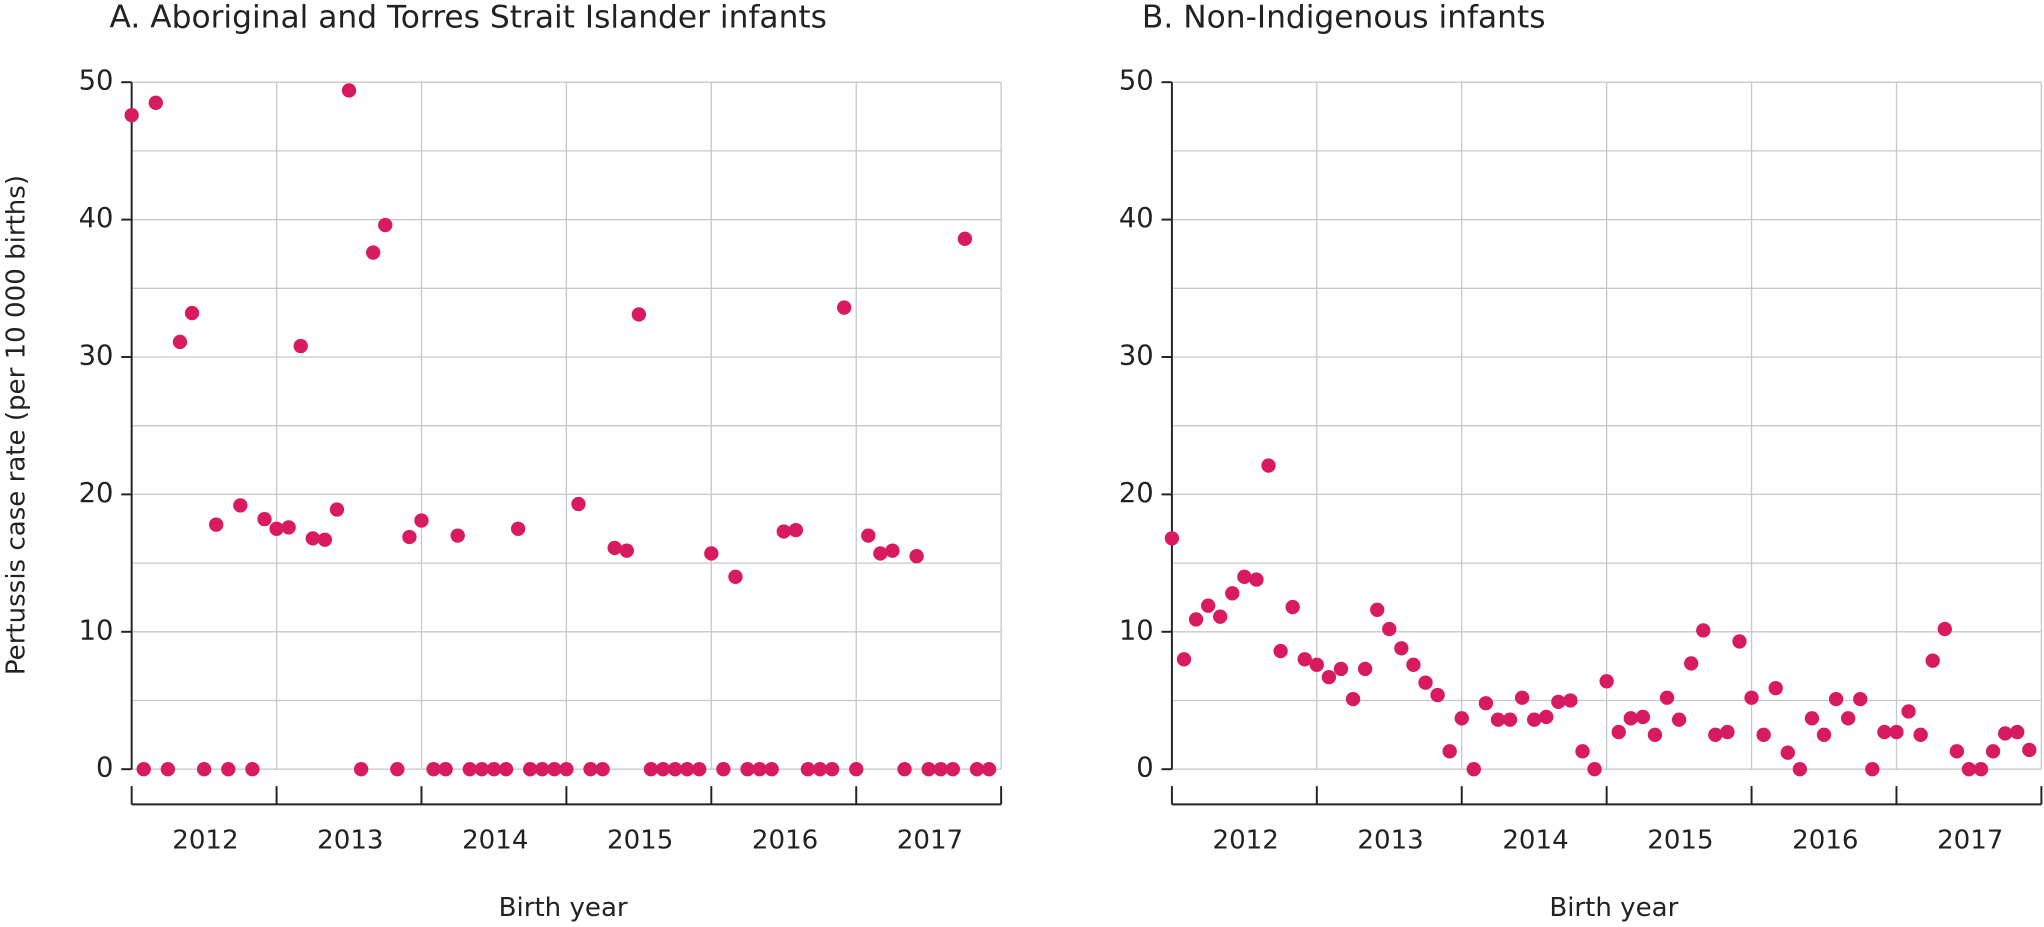 Image resolution: width=2044 pixels, height=927 pixels. Describe the element at coordinates (1390, 840) in the screenshot. I see `x-tick-label: 2013` at that location.